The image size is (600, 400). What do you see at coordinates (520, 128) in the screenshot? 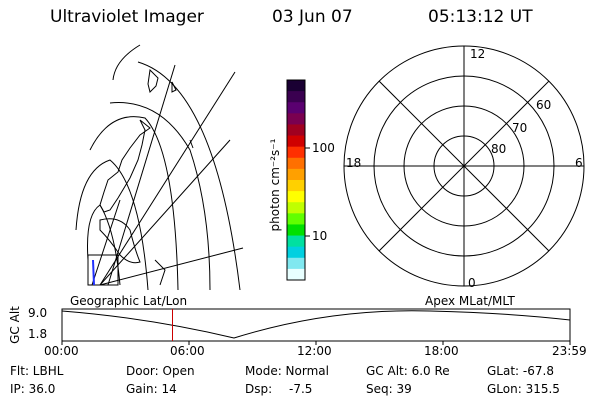
I see `mlat-label-70: 70` at bounding box center [520, 128].